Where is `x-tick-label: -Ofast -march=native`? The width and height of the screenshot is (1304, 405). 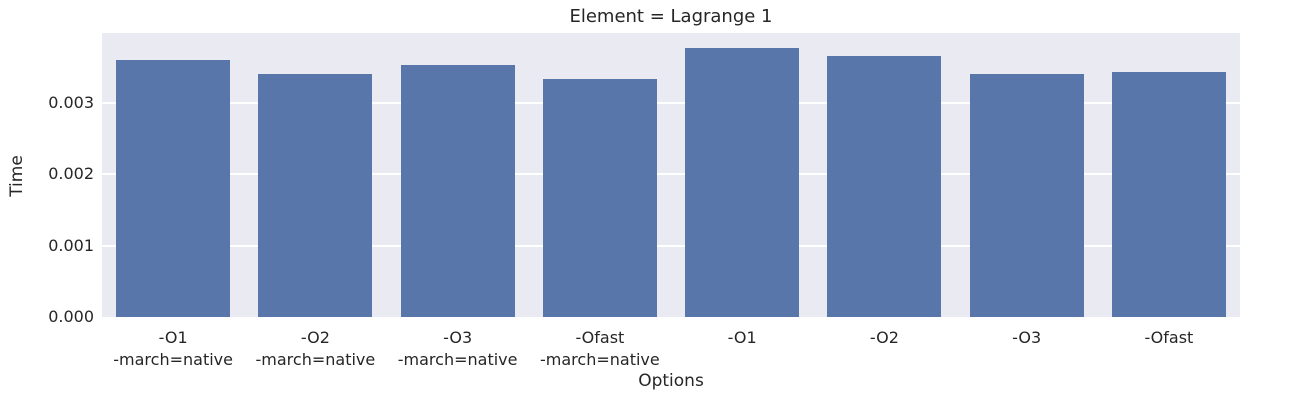
x-tick-label: -Ofast -march=native is located at coordinates (600, 348).